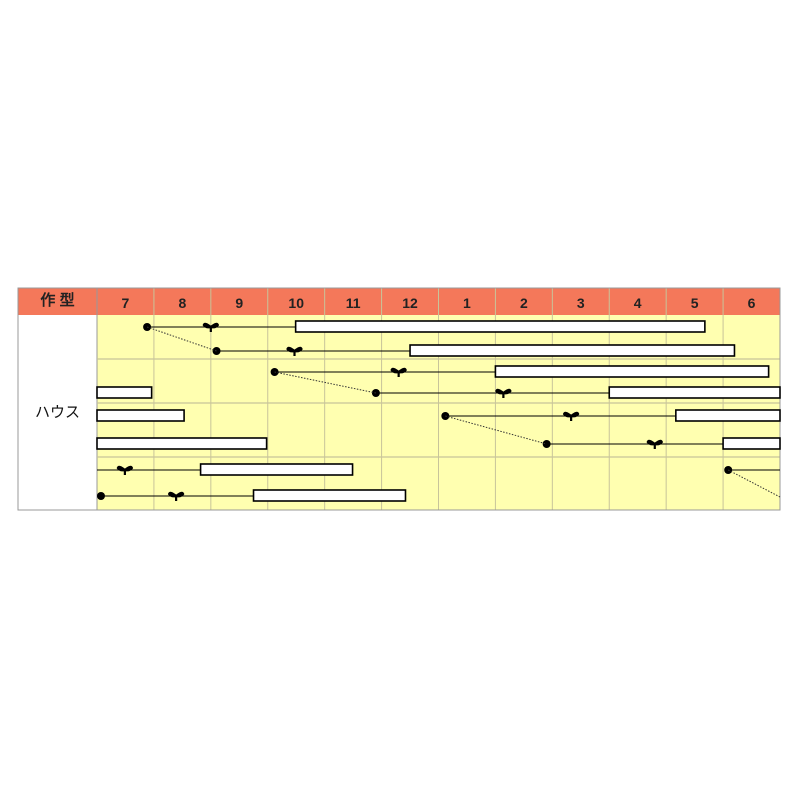 The image size is (800, 800). What do you see at coordinates (410, 303) in the screenshot?
I see `month-label-12: 12` at bounding box center [410, 303].